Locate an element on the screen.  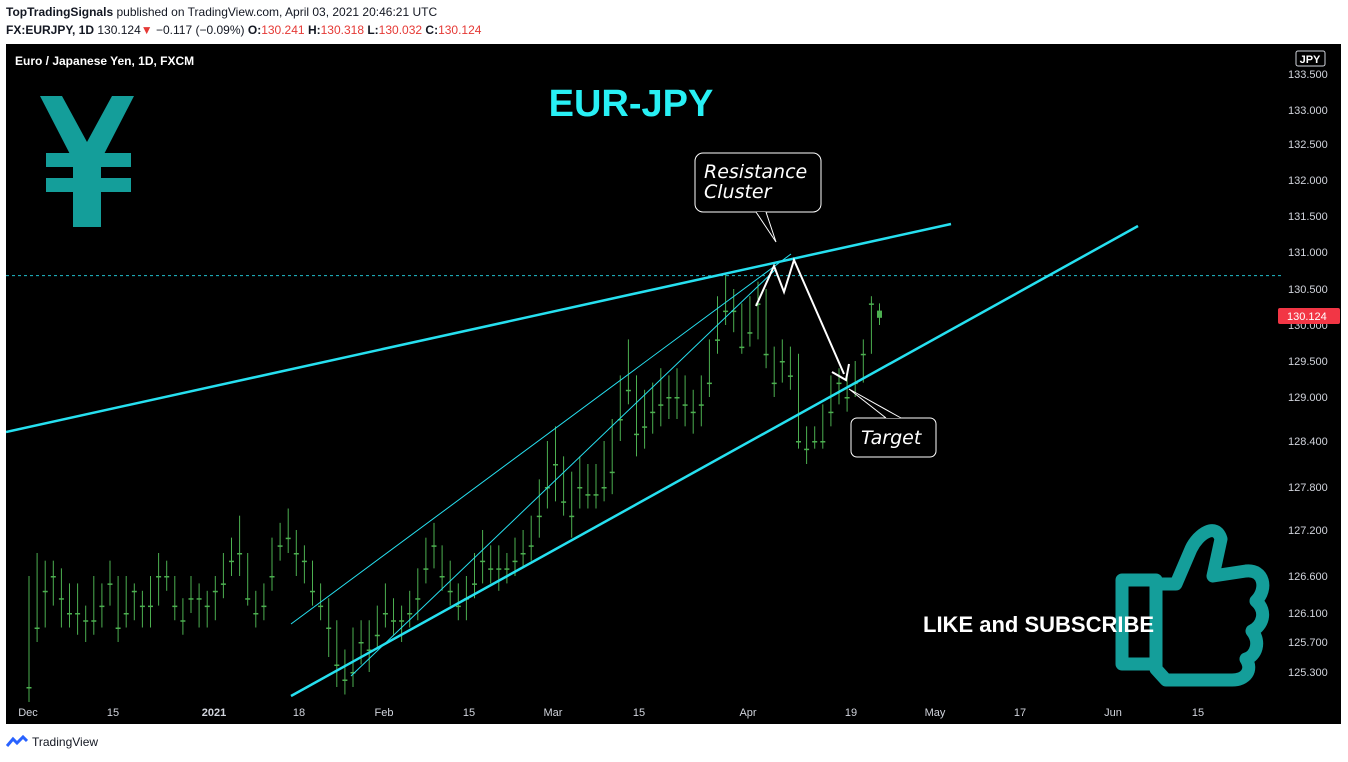
y-tick-label: 133.000 is located at coordinates (1308, 111).